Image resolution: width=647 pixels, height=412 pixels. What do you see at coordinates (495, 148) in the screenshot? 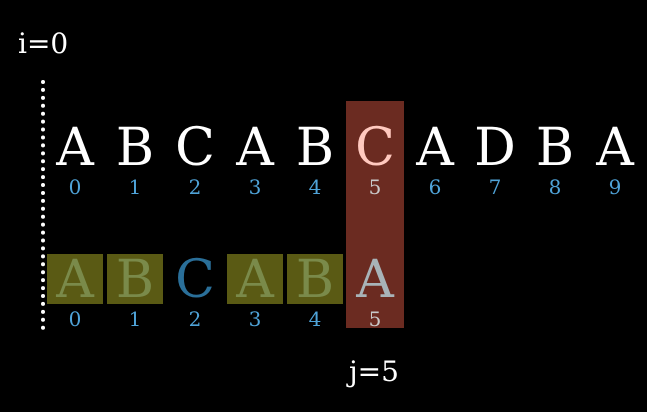
I see `text-char: D` at bounding box center [495, 148].